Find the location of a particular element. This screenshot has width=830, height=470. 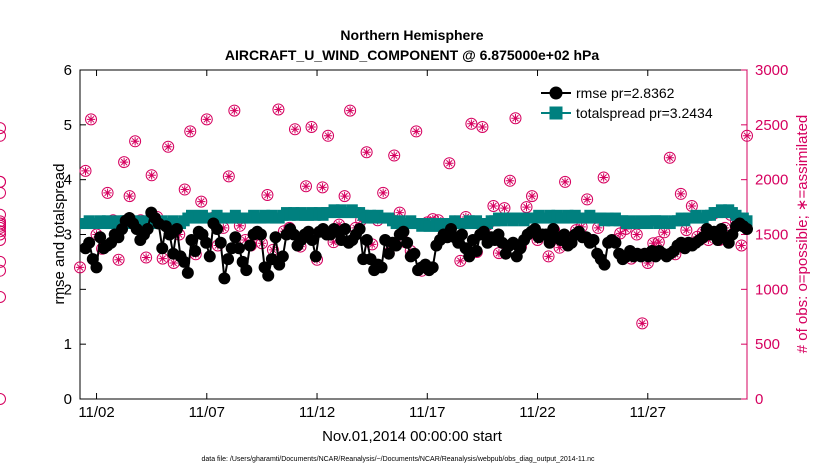

x-tick-label: 11/12 is located at coordinates (317, 412).